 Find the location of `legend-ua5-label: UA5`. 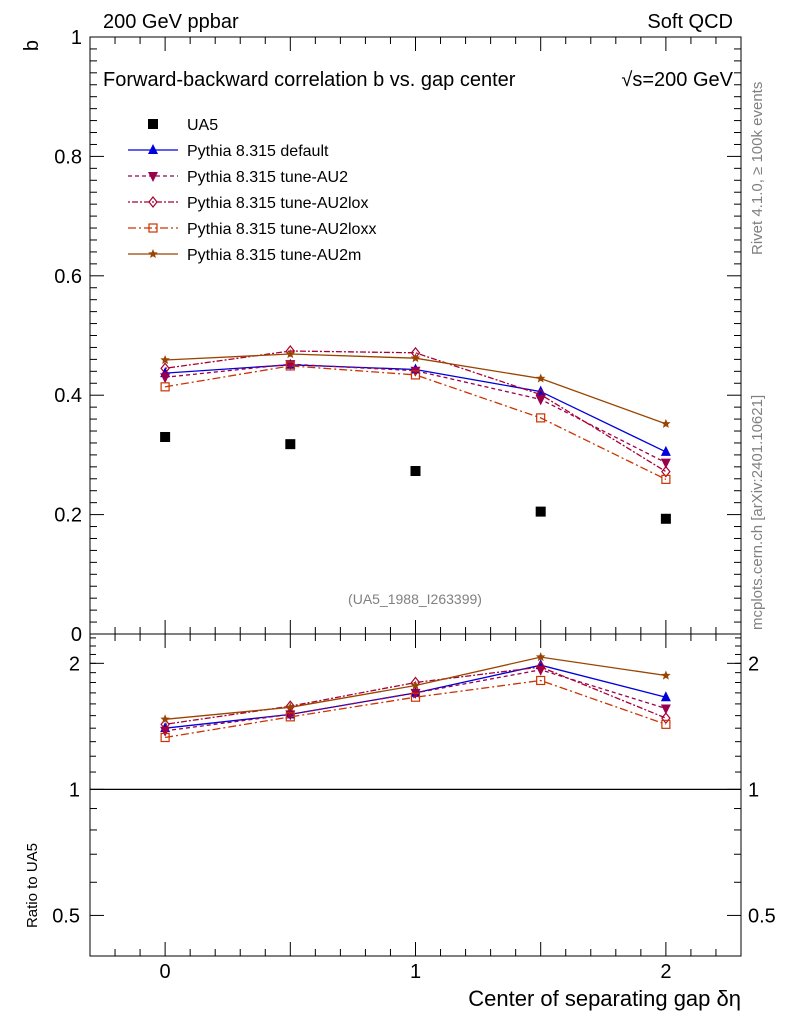

legend-ua5-label: UA5 is located at coordinates (202, 125).